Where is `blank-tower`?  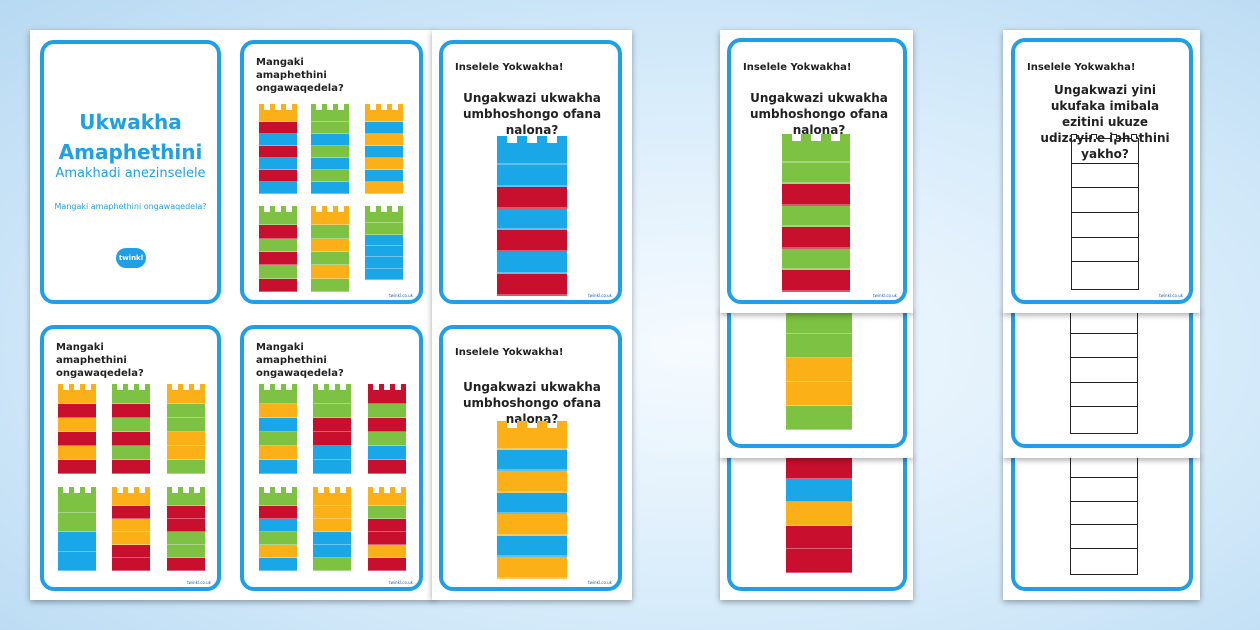 blank-tower is located at coordinates (1105, 212).